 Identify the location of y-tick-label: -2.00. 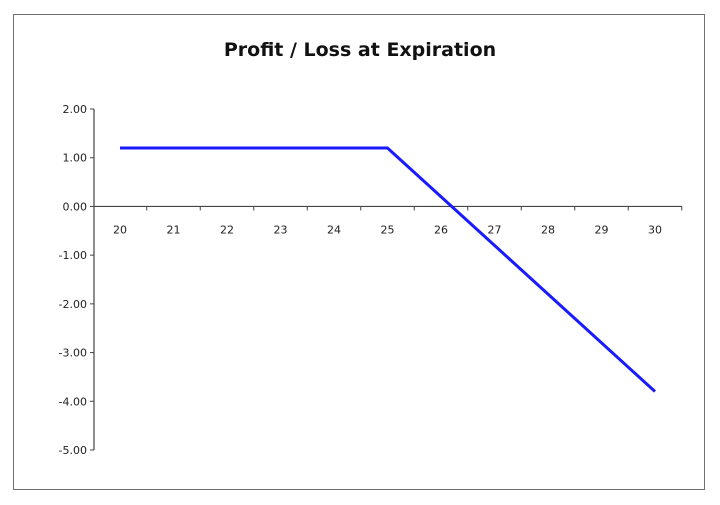
(73, 304).